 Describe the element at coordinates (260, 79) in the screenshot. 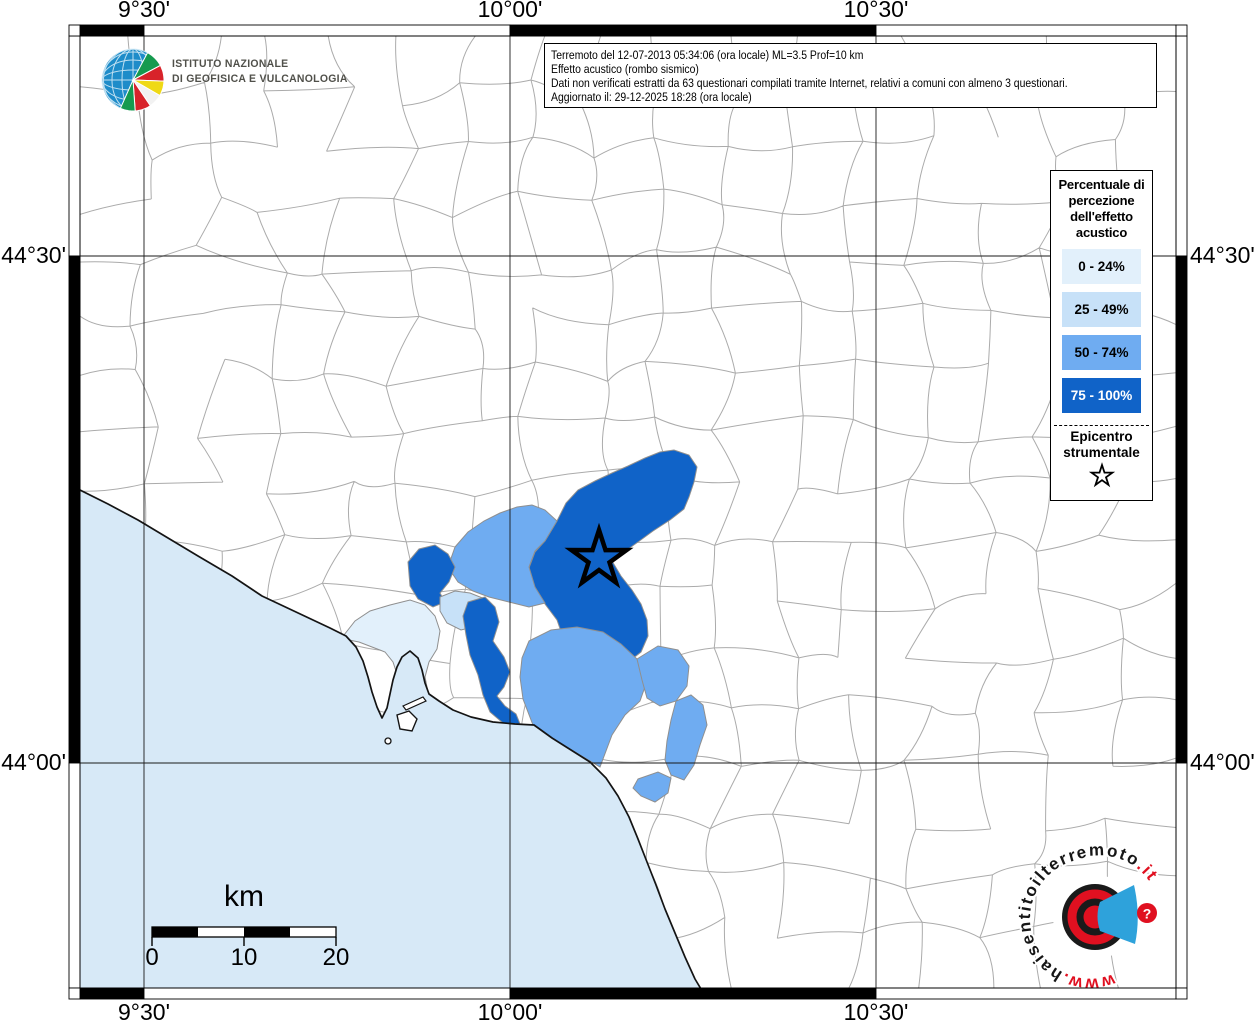

I see `ingv-line2: DI GEOFISICA E VULCANOLOGIA` at that location.